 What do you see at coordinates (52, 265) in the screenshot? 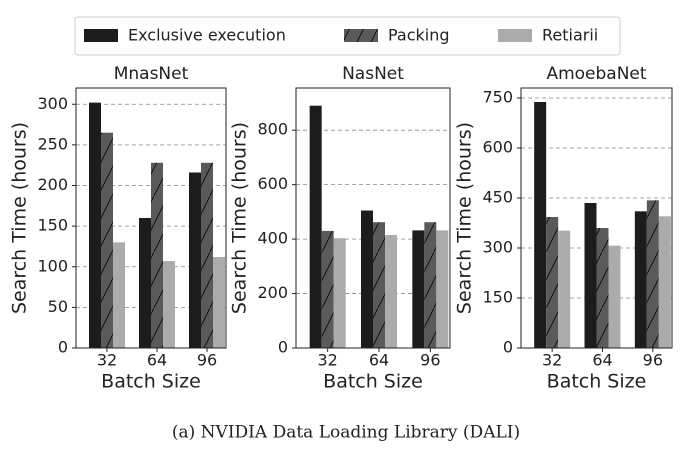
I see `y-tick-label: 100` at bounding box center [52, 265].